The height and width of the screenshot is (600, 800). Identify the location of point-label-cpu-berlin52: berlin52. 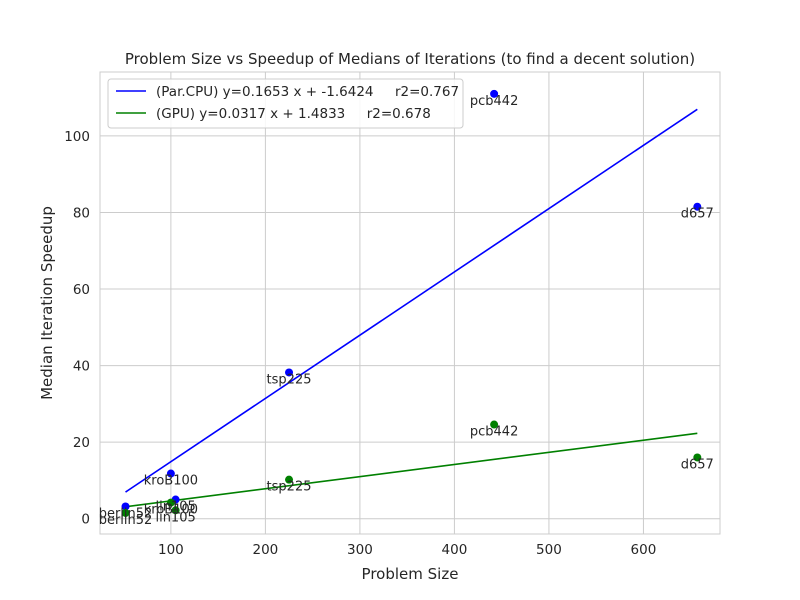
(126, 513).